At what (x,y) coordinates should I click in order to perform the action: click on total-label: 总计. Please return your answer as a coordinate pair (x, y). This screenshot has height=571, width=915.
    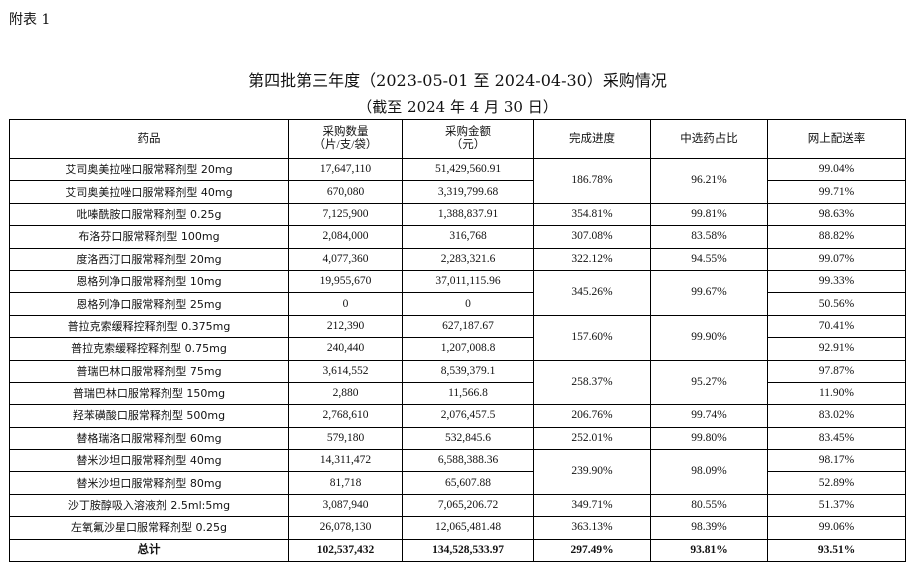
    Looking at the image, I should click on (149, 550).